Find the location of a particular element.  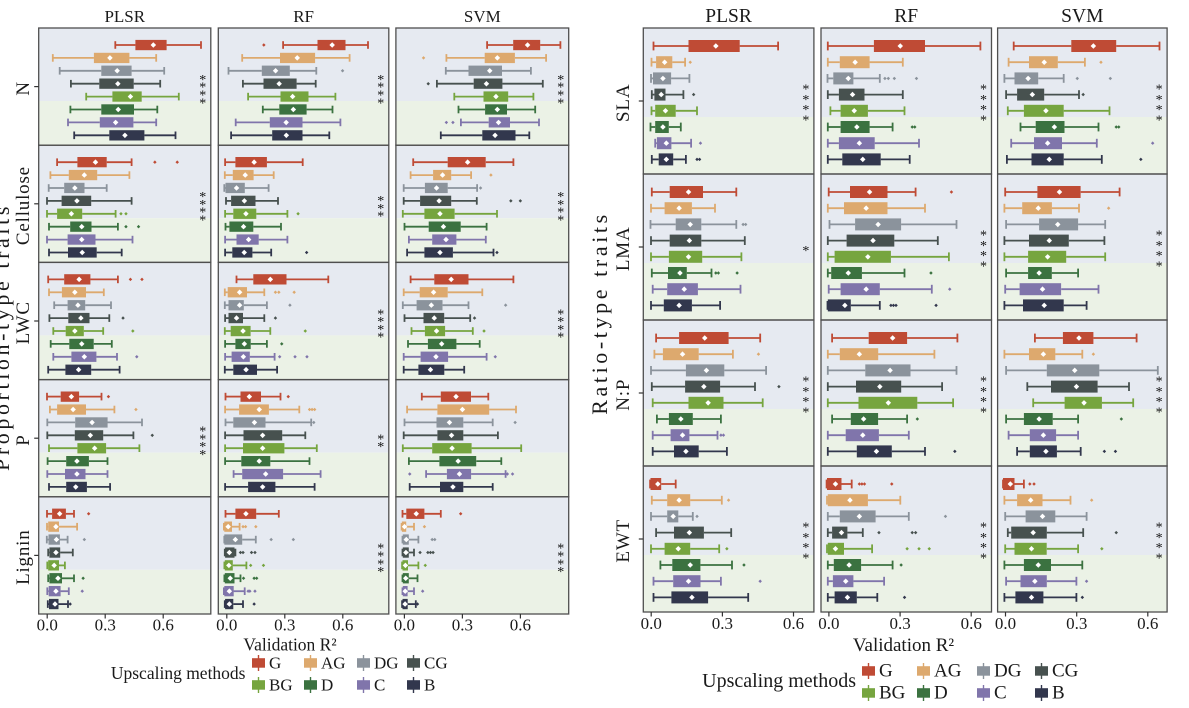

svg-text: Proportion-type traits is located at coordinates (7, 337).